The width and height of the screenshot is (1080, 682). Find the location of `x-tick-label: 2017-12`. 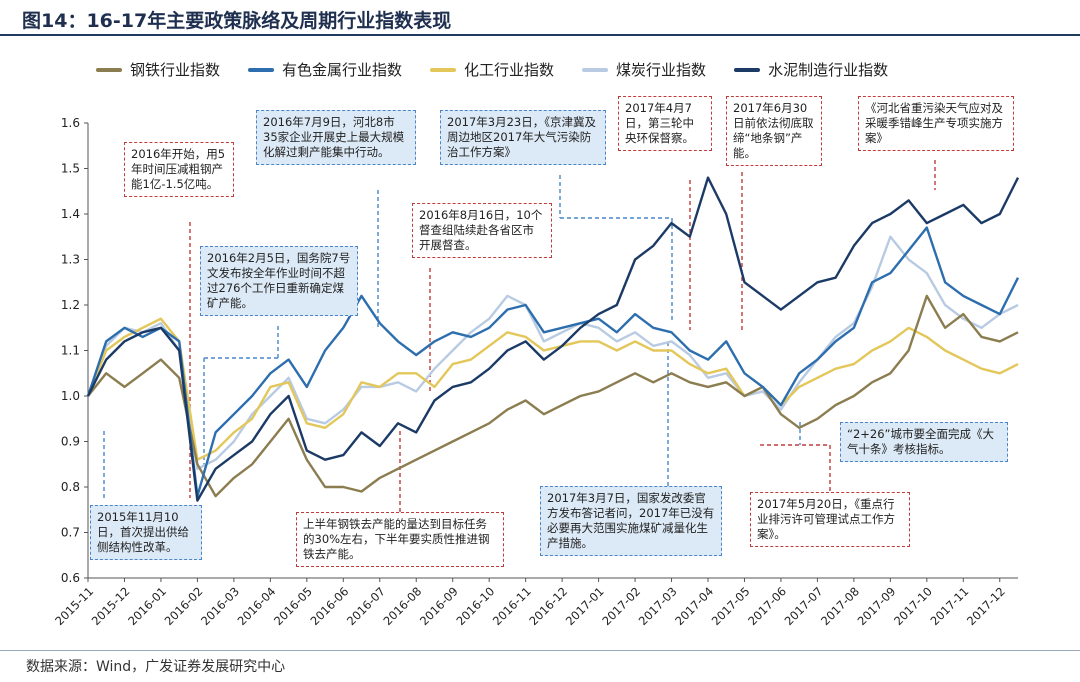

x-tick-label: 2017-12 is located at coordinates (986, 606).